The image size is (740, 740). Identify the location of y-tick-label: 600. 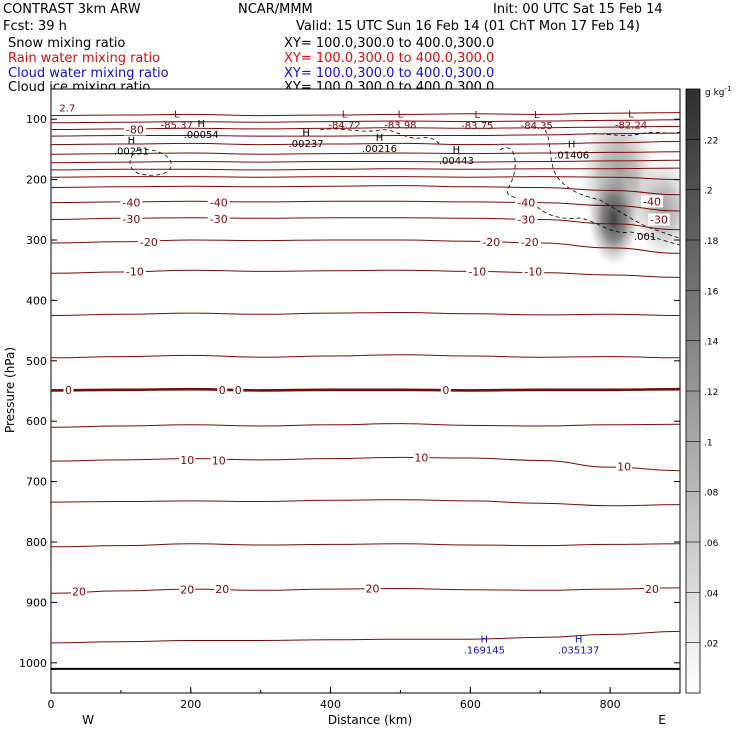
(36, 421).